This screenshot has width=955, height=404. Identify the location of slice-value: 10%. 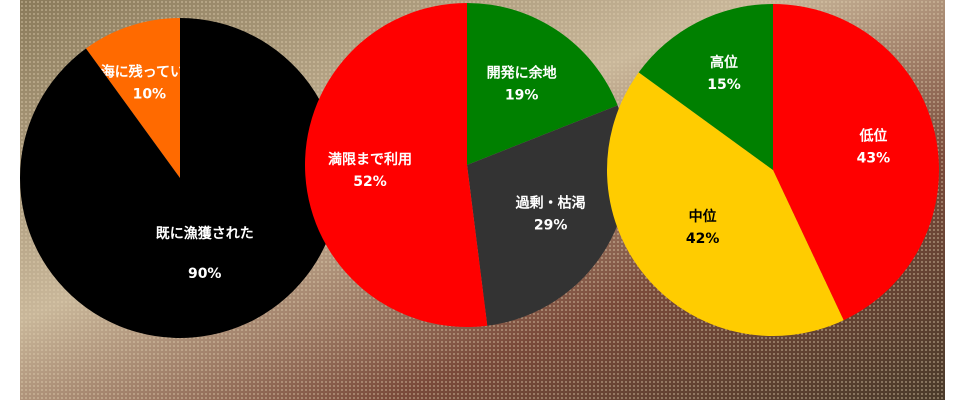
(150, 95).